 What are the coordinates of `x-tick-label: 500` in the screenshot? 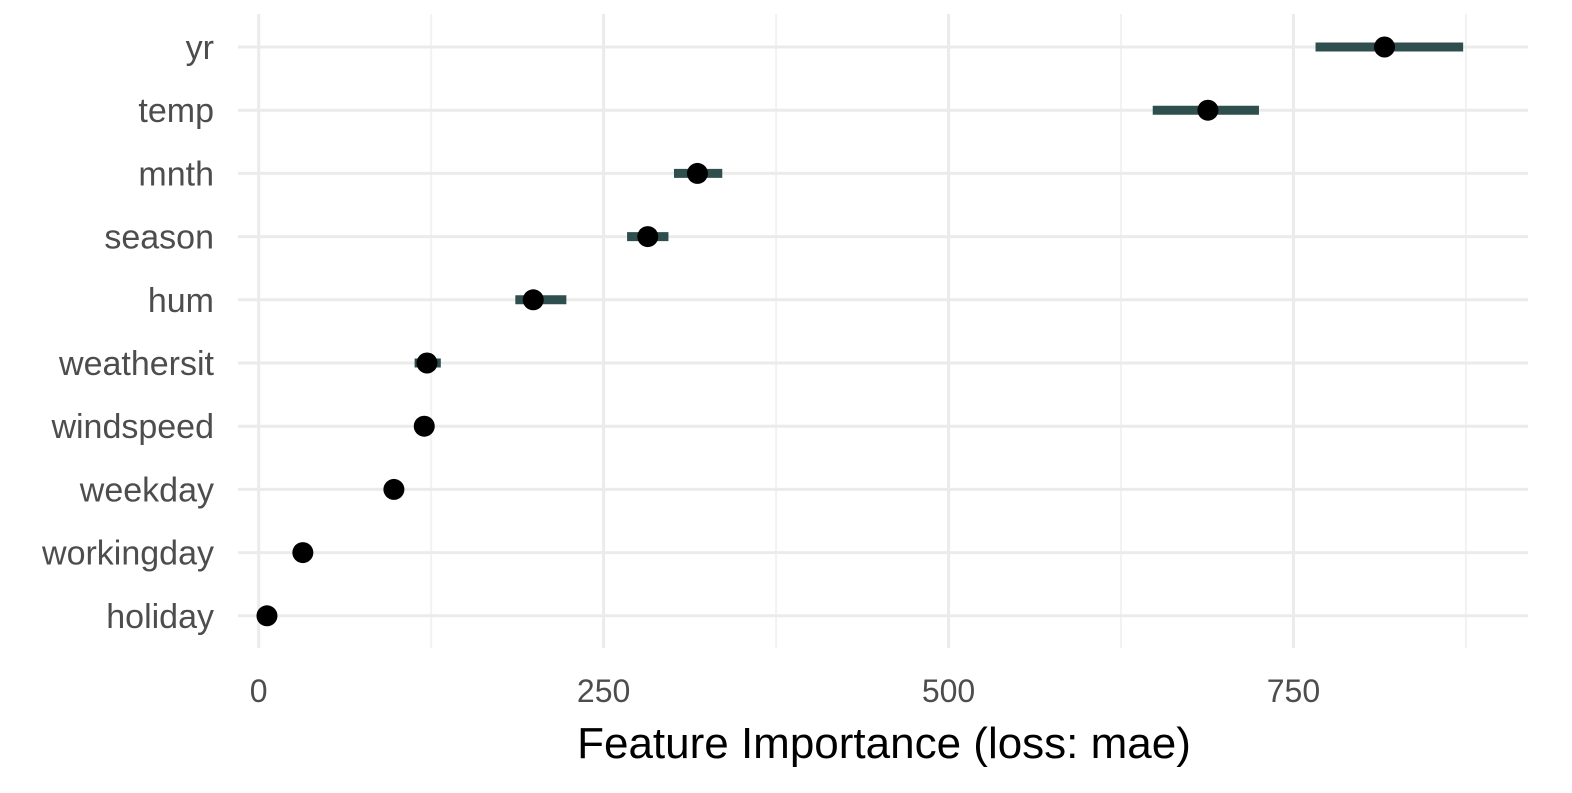 It's located at (948, 691).